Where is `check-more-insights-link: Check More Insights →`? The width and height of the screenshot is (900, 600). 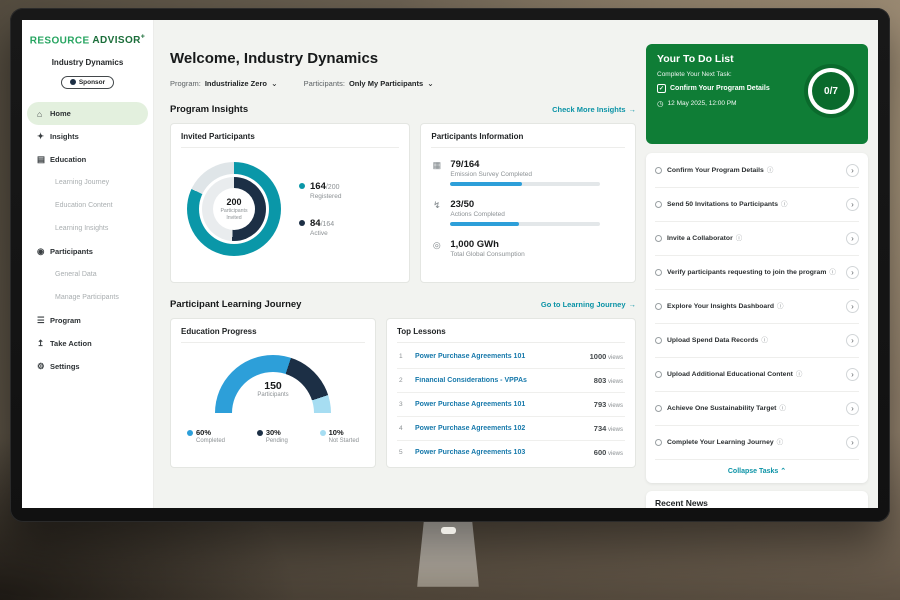 check-more-insights-link: Check More Insights → is located at coordinates (594, 109).